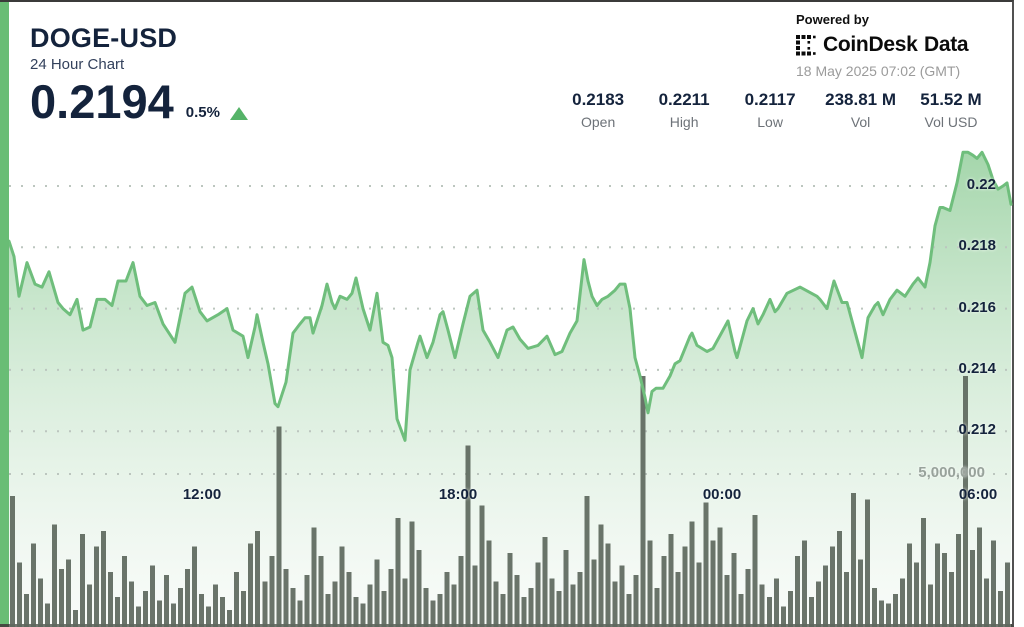 The width and height of the screenshot is (1024, 627). What do you see at coordinates (4, 313) in the screenshot?
I see `left-accent-bar` at bounding box center [4, 313].